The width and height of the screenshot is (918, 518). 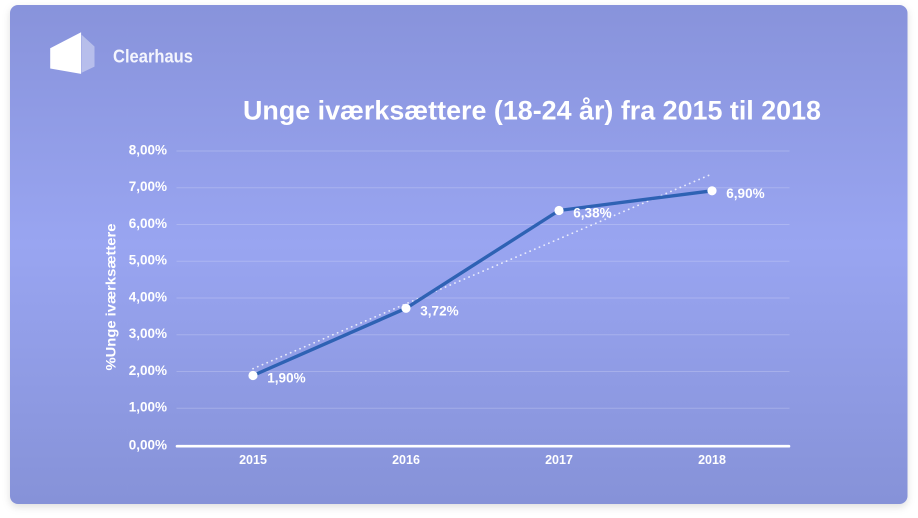 I want to click on svg-text: 8,00%, so click(x=148, y=149).